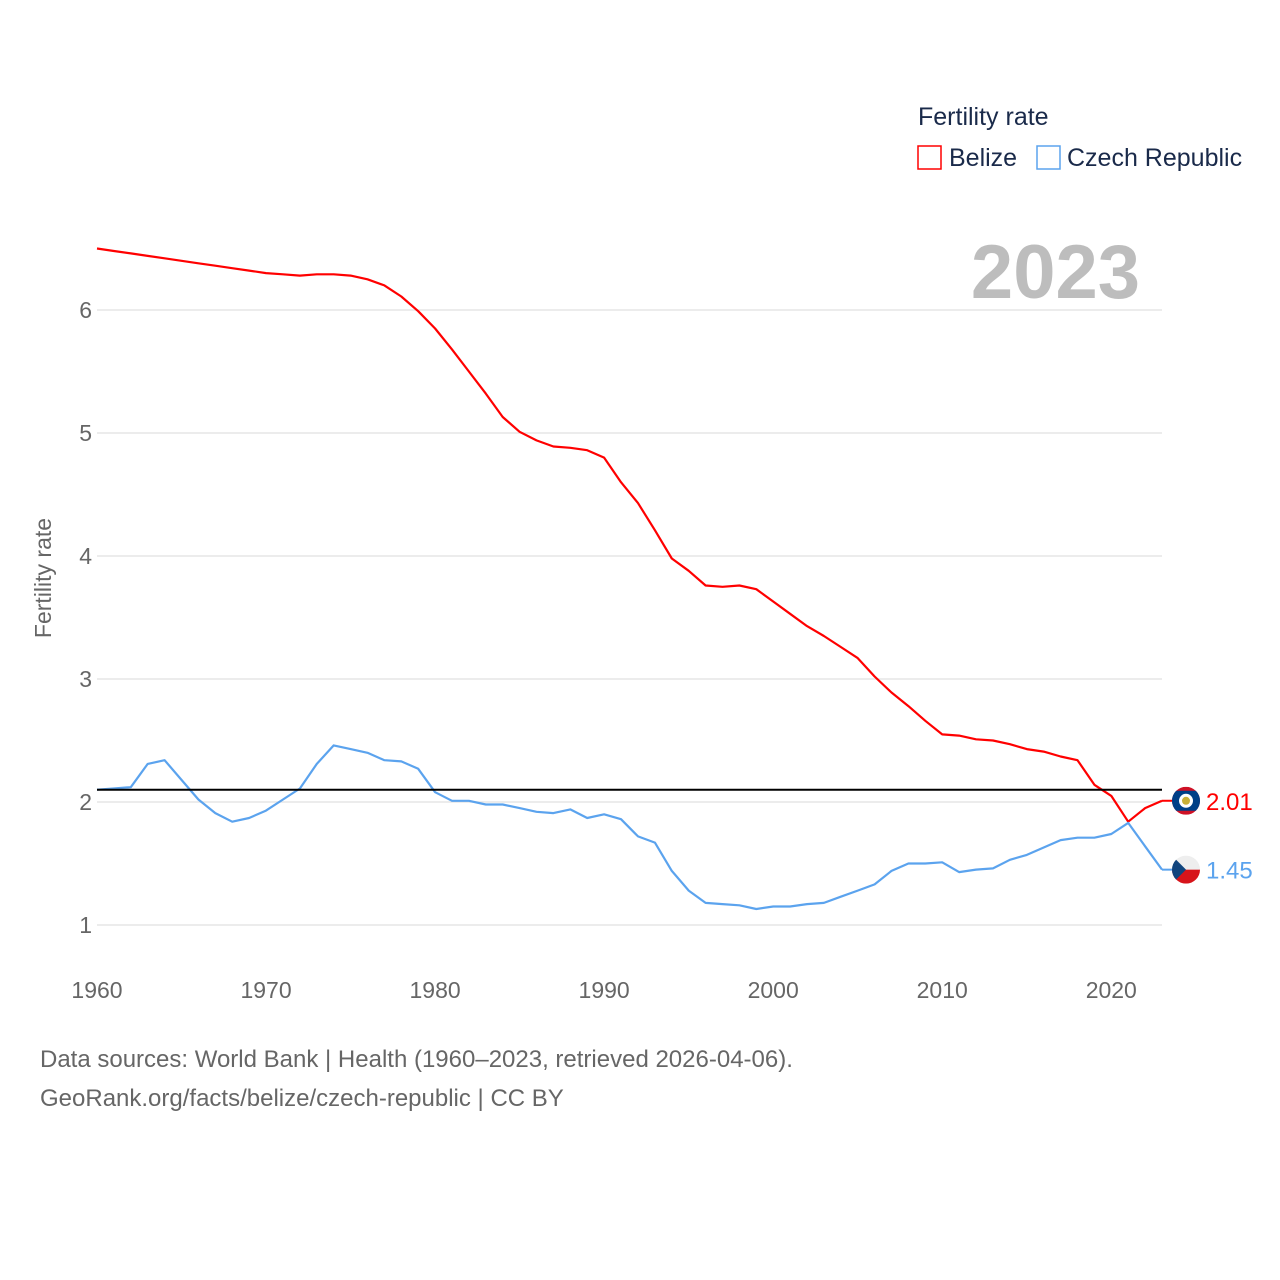  Describe the element at coordinates (85, 925) in the screenshot. I see `y-tick-label: 1` at that location.